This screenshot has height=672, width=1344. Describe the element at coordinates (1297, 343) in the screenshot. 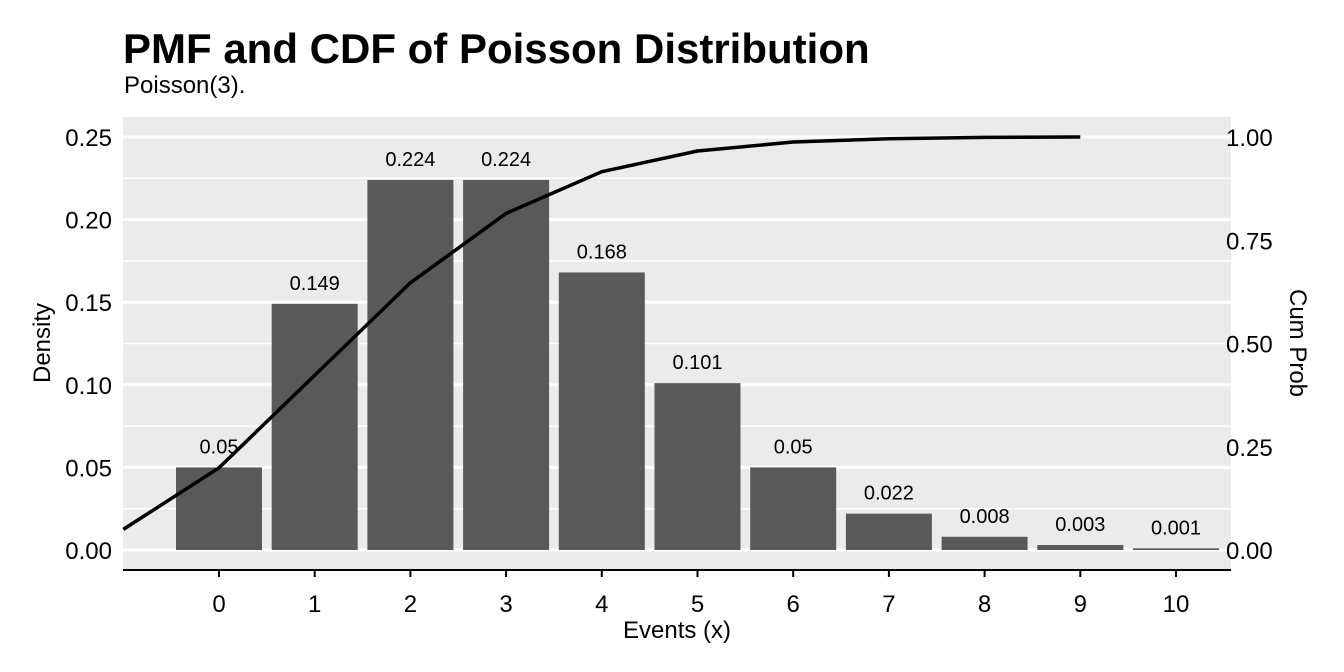

I see `y2-axis-title: Cum Prob` at that location.